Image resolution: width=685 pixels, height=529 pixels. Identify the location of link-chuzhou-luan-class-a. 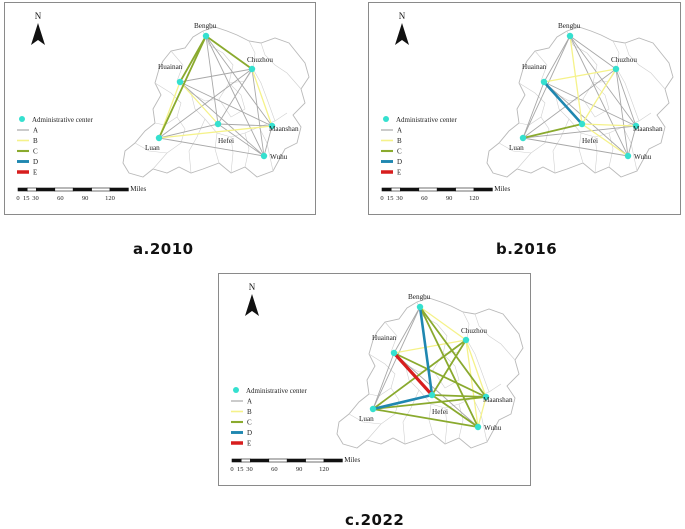
(569, 103).